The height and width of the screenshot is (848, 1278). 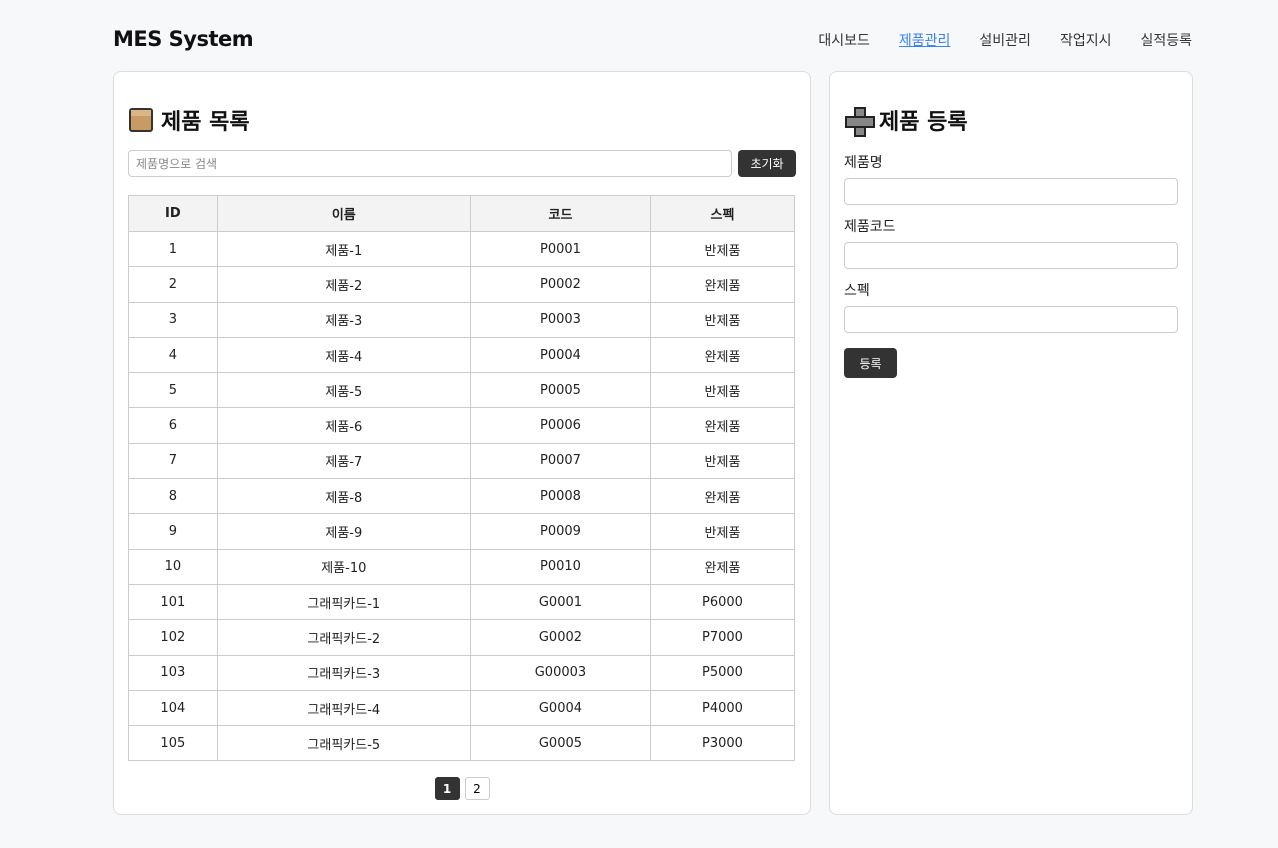 What do you see at coordinates (173, 461) in the screenshot?
I see `table-cell: 7` at bounding box center [173, 461].